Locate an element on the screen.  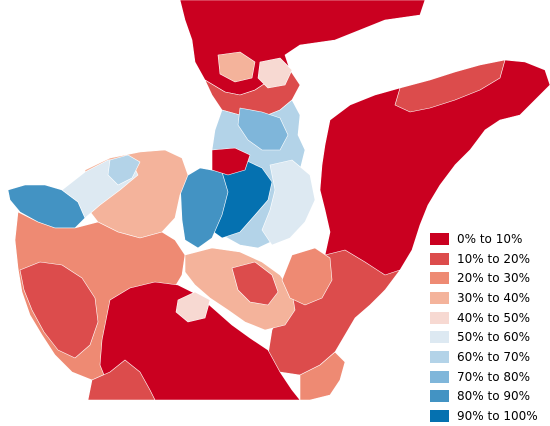
legend-item: 50% to 60% is located at coordinates (489, 337).